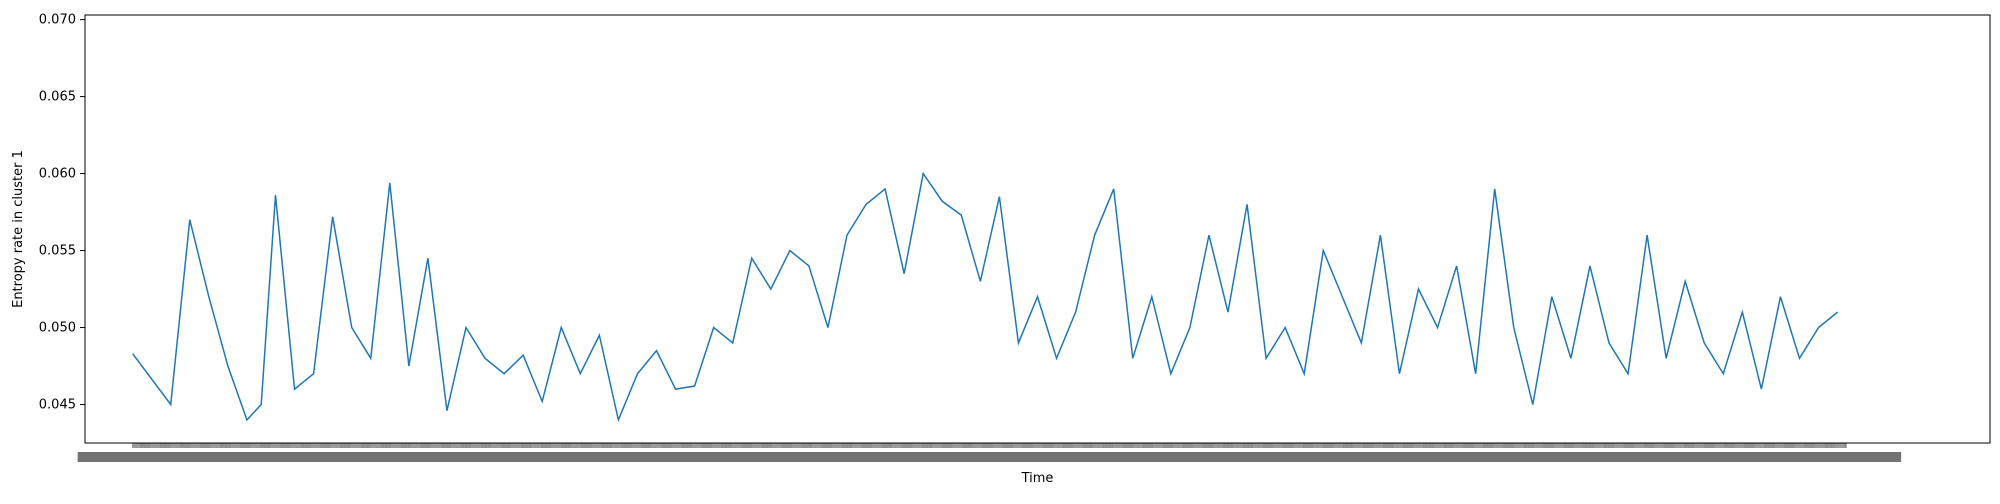 This screenshot has height=504, width=2000. Describe the element at coordinates (18, 229) in the screenshot. I see `y-axis-label: Entropy rate in cluster 1` at that location.